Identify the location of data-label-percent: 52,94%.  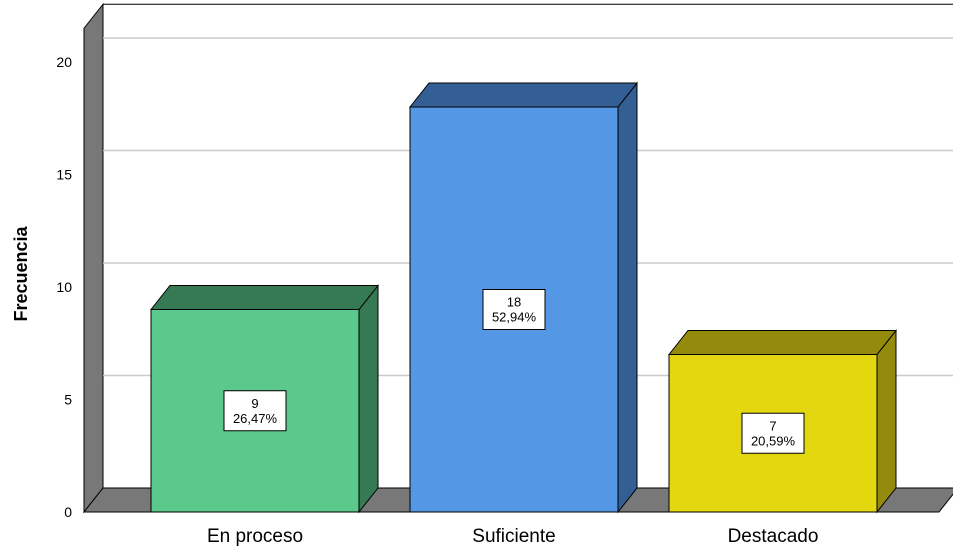
(514, 317).